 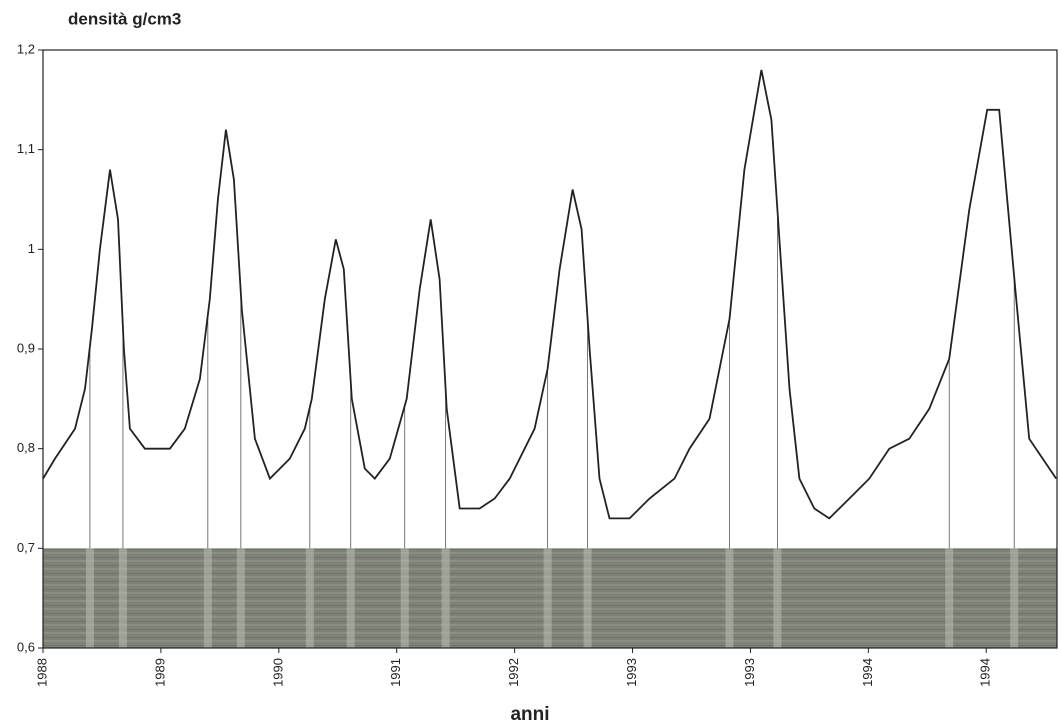 I want to click on x-tick-label: 1990, so click(x=277, y=672).